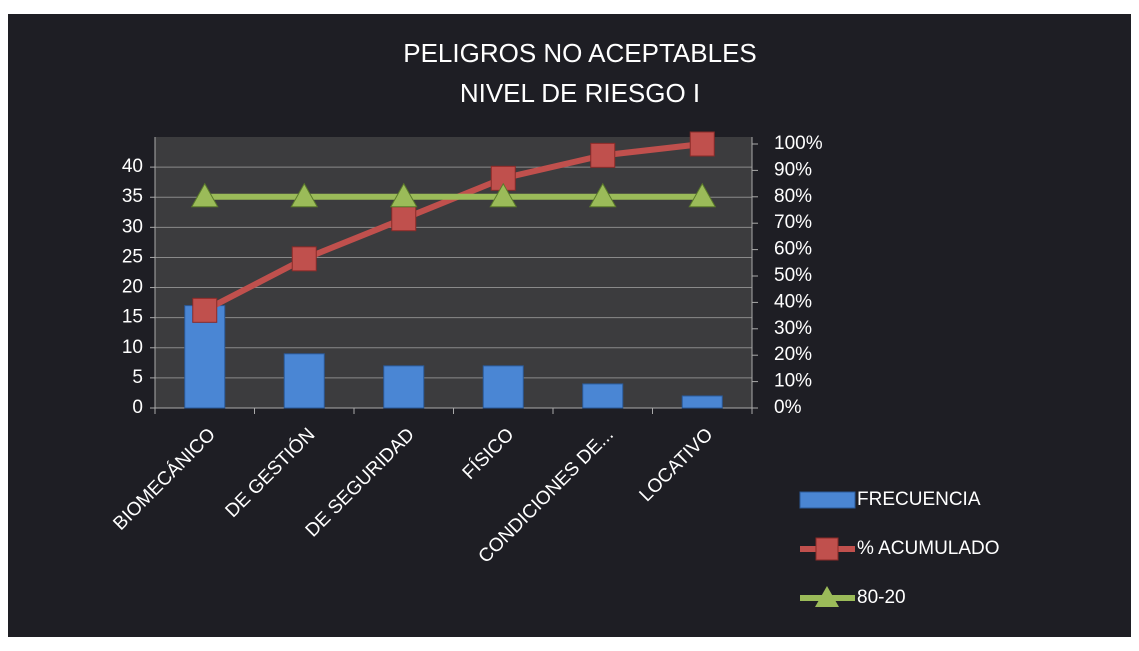 The width and height of the screenshot is (1139, 651). I want to click on y-tick-label: 25, so click(132, 256).